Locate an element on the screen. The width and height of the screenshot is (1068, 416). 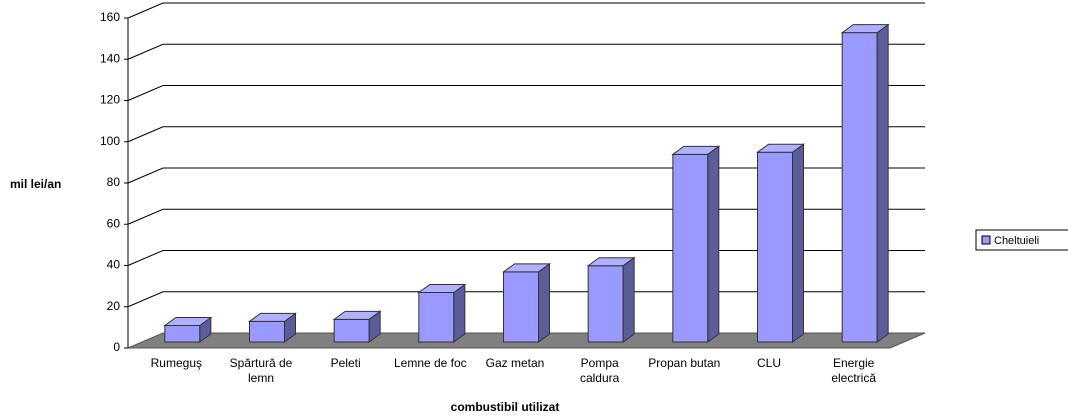
x-tick-label: Pompa caldura is located at coordinates (599, 370).